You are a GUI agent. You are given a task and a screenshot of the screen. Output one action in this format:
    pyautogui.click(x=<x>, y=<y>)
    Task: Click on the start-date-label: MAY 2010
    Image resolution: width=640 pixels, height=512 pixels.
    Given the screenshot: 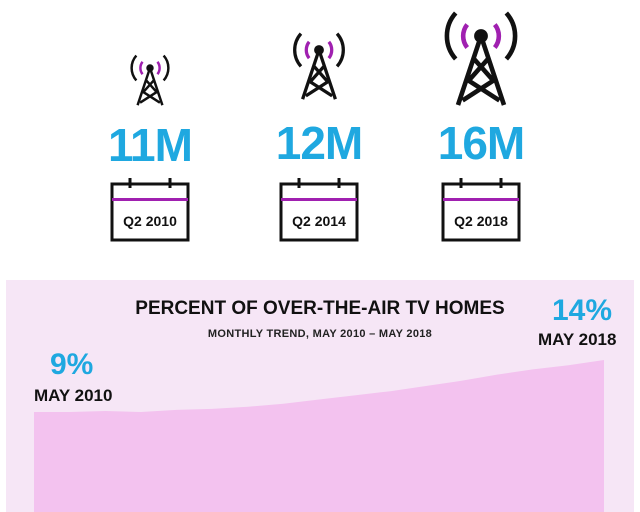 What is the action you would take?
    pyautogui.click(x=73, y=395)
    